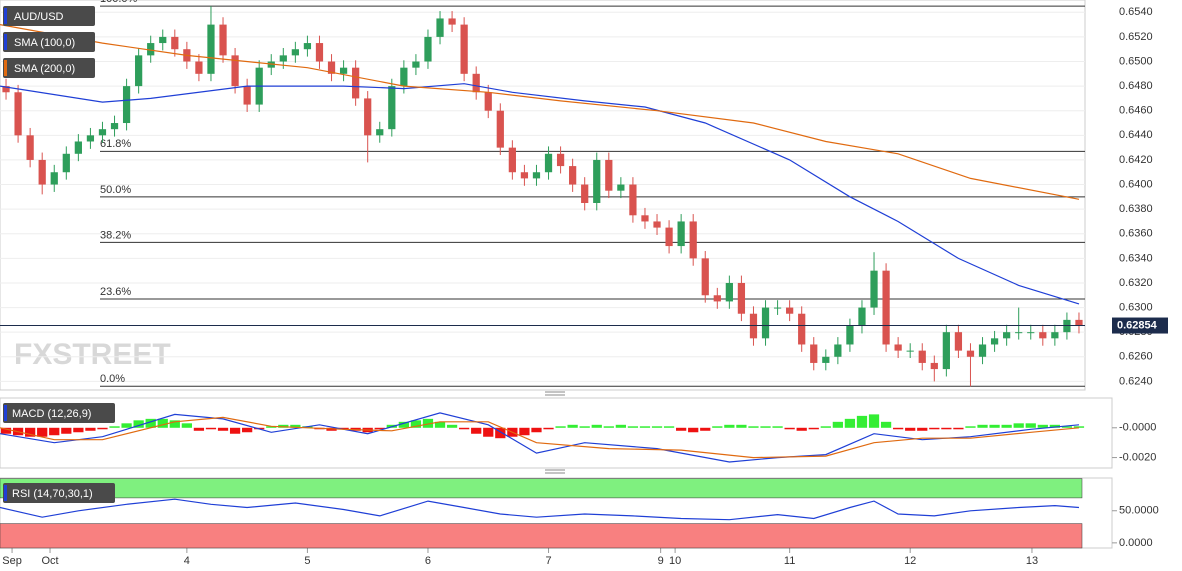  What do you see at coordinates (1136, 543) in the screenshot?
I see `y-tick-label: 0.0000` at bounding box center [1136, 543].